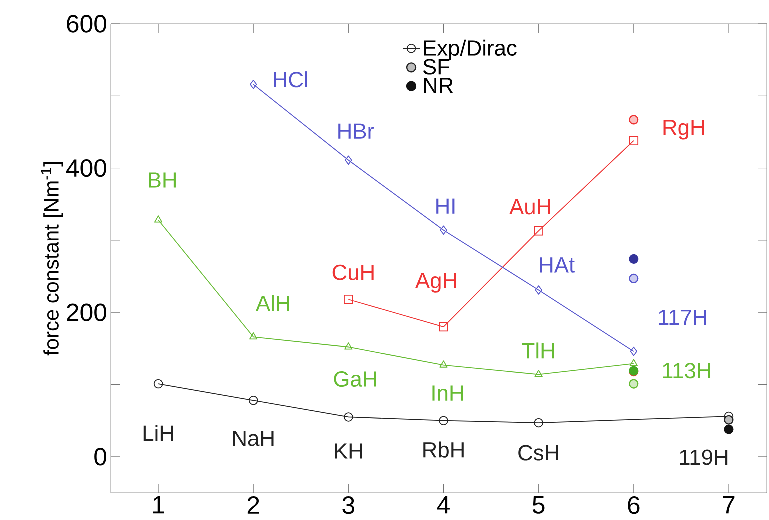 This screenshot has width=769, height=520. I want to click on annotation: KH, so click(348, 451).